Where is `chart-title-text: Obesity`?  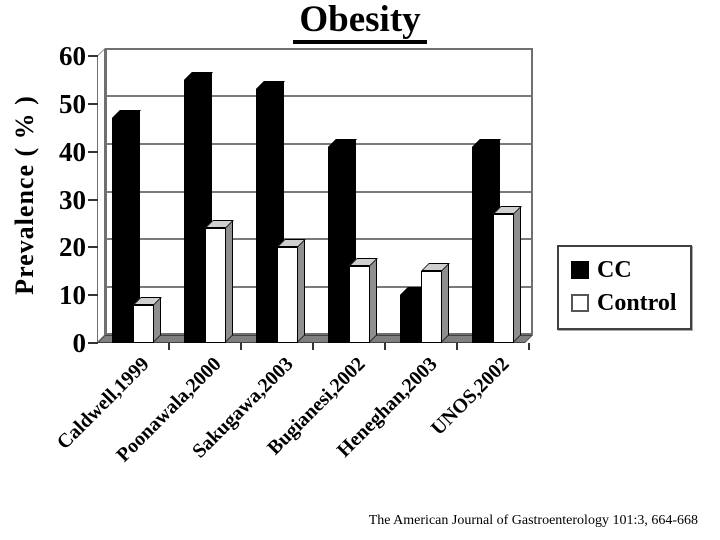
chart-title-text: Obesity is located at coordinates (360, 22).